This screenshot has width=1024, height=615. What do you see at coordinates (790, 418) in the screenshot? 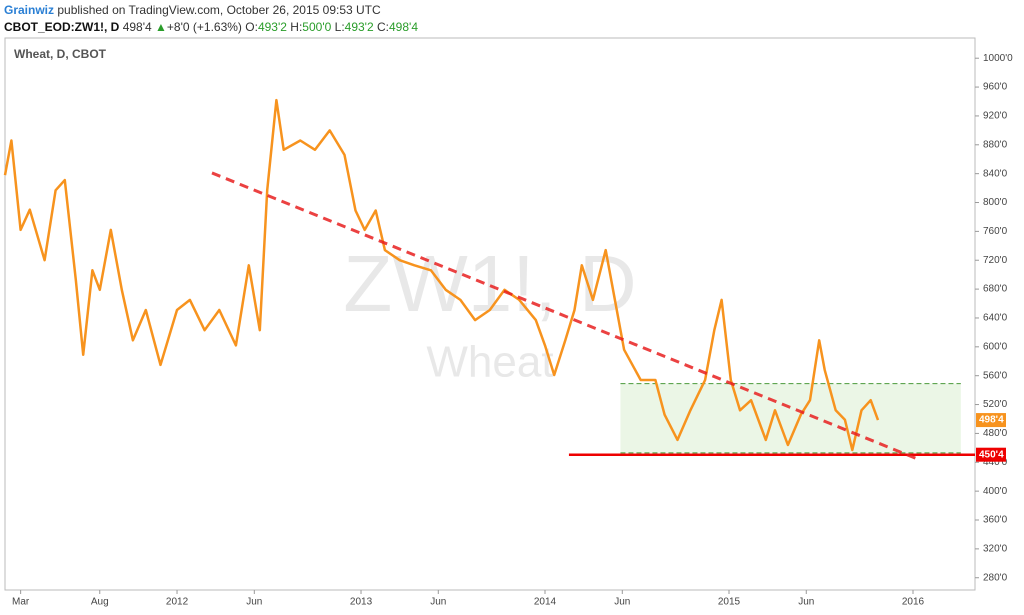
I see `range-box` at bounding box center [790, 418].